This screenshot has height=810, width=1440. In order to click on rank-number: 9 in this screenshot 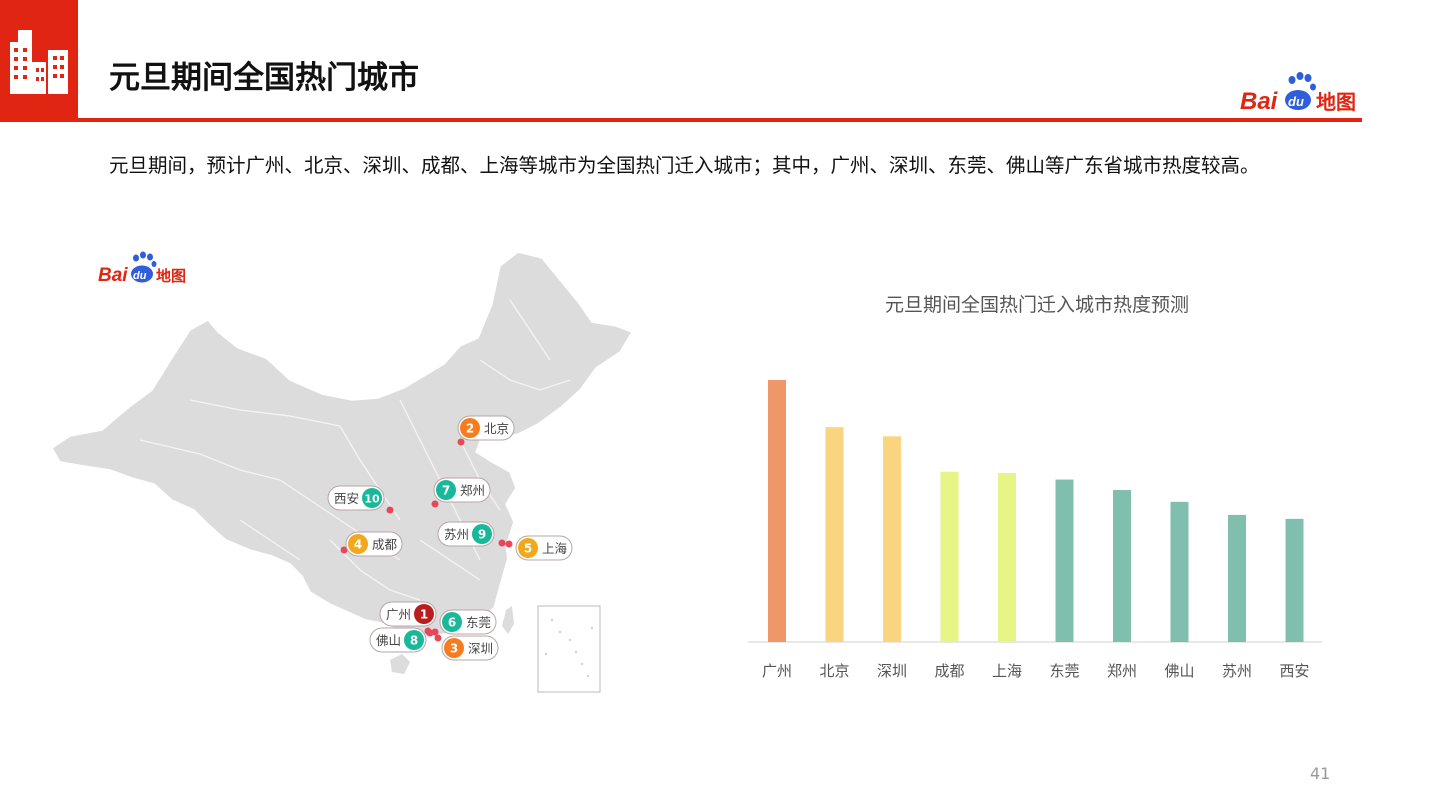, I will do `click(482, 535)`.